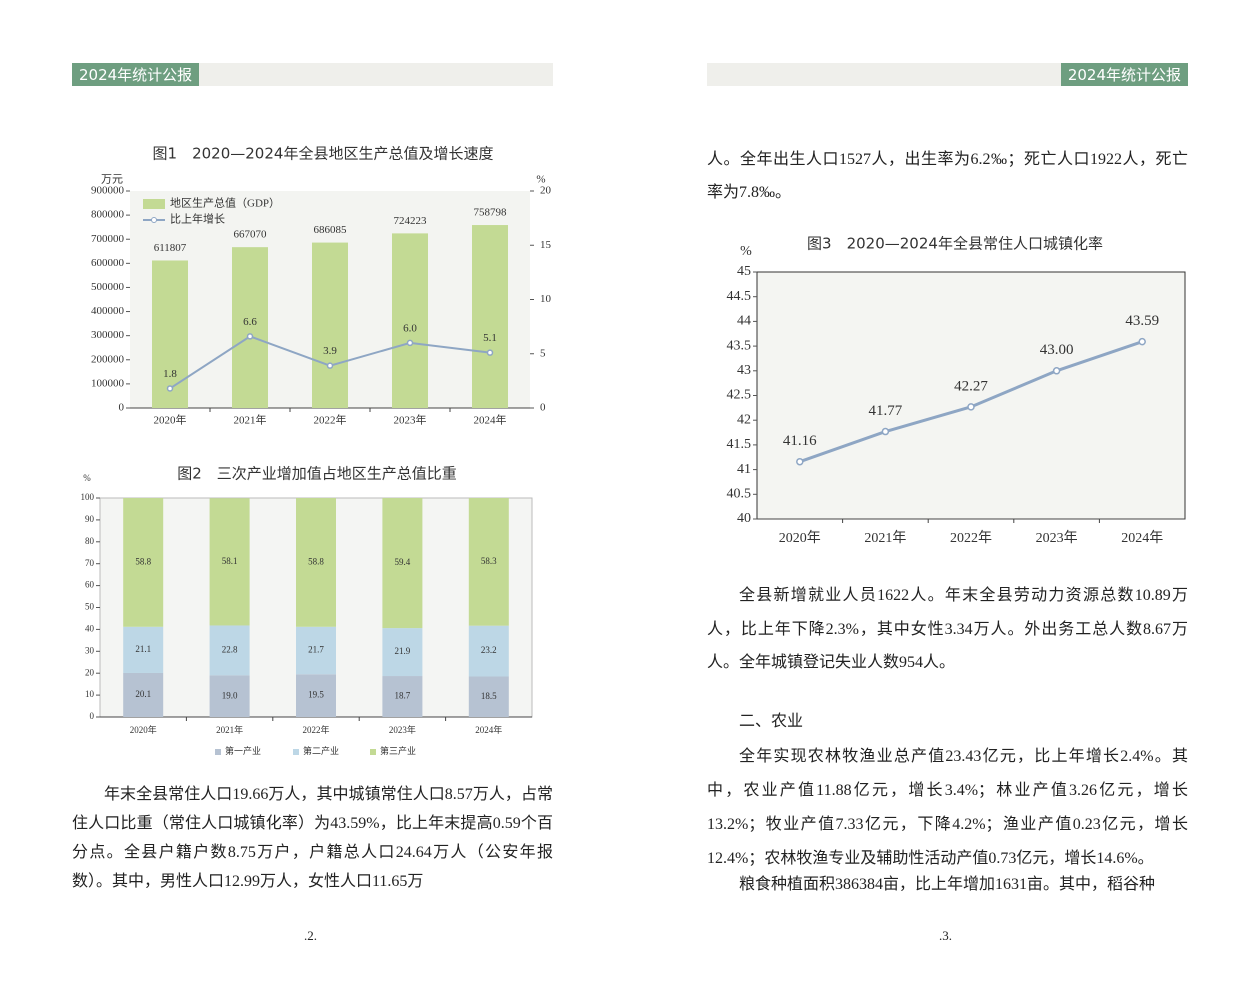 This screenshot has height=998, width=1259. What do you see at coordinates (1142, 321) in the screenshot?
I see `data-label: 43.59` at bounding box center [1142, 321].